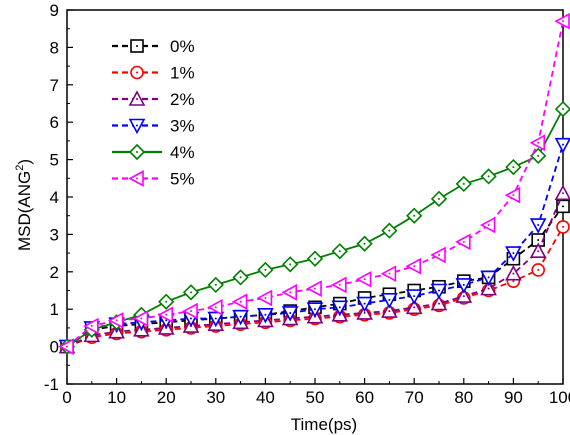 Image resolution: width=570 pixels, height=435 pixels. What do you see at coordinates (182, 126) in the screenshot?
I see `legend-label: 3%` at bounding box center [182, 126].